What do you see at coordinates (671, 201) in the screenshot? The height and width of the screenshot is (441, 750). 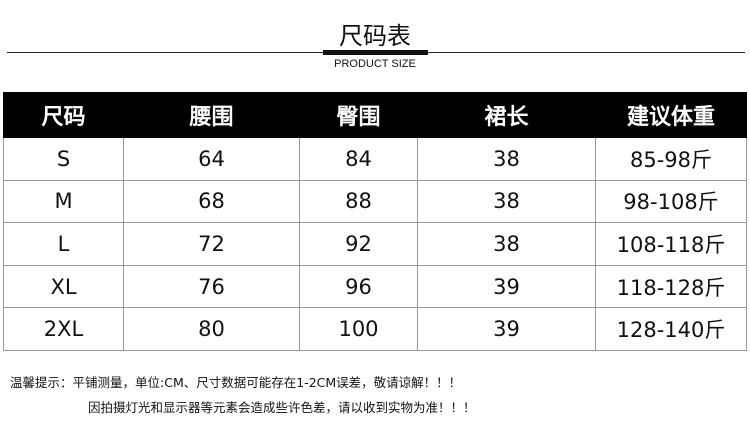 I see `table-cell: 98-108斤` at bounding box center [671, 201].